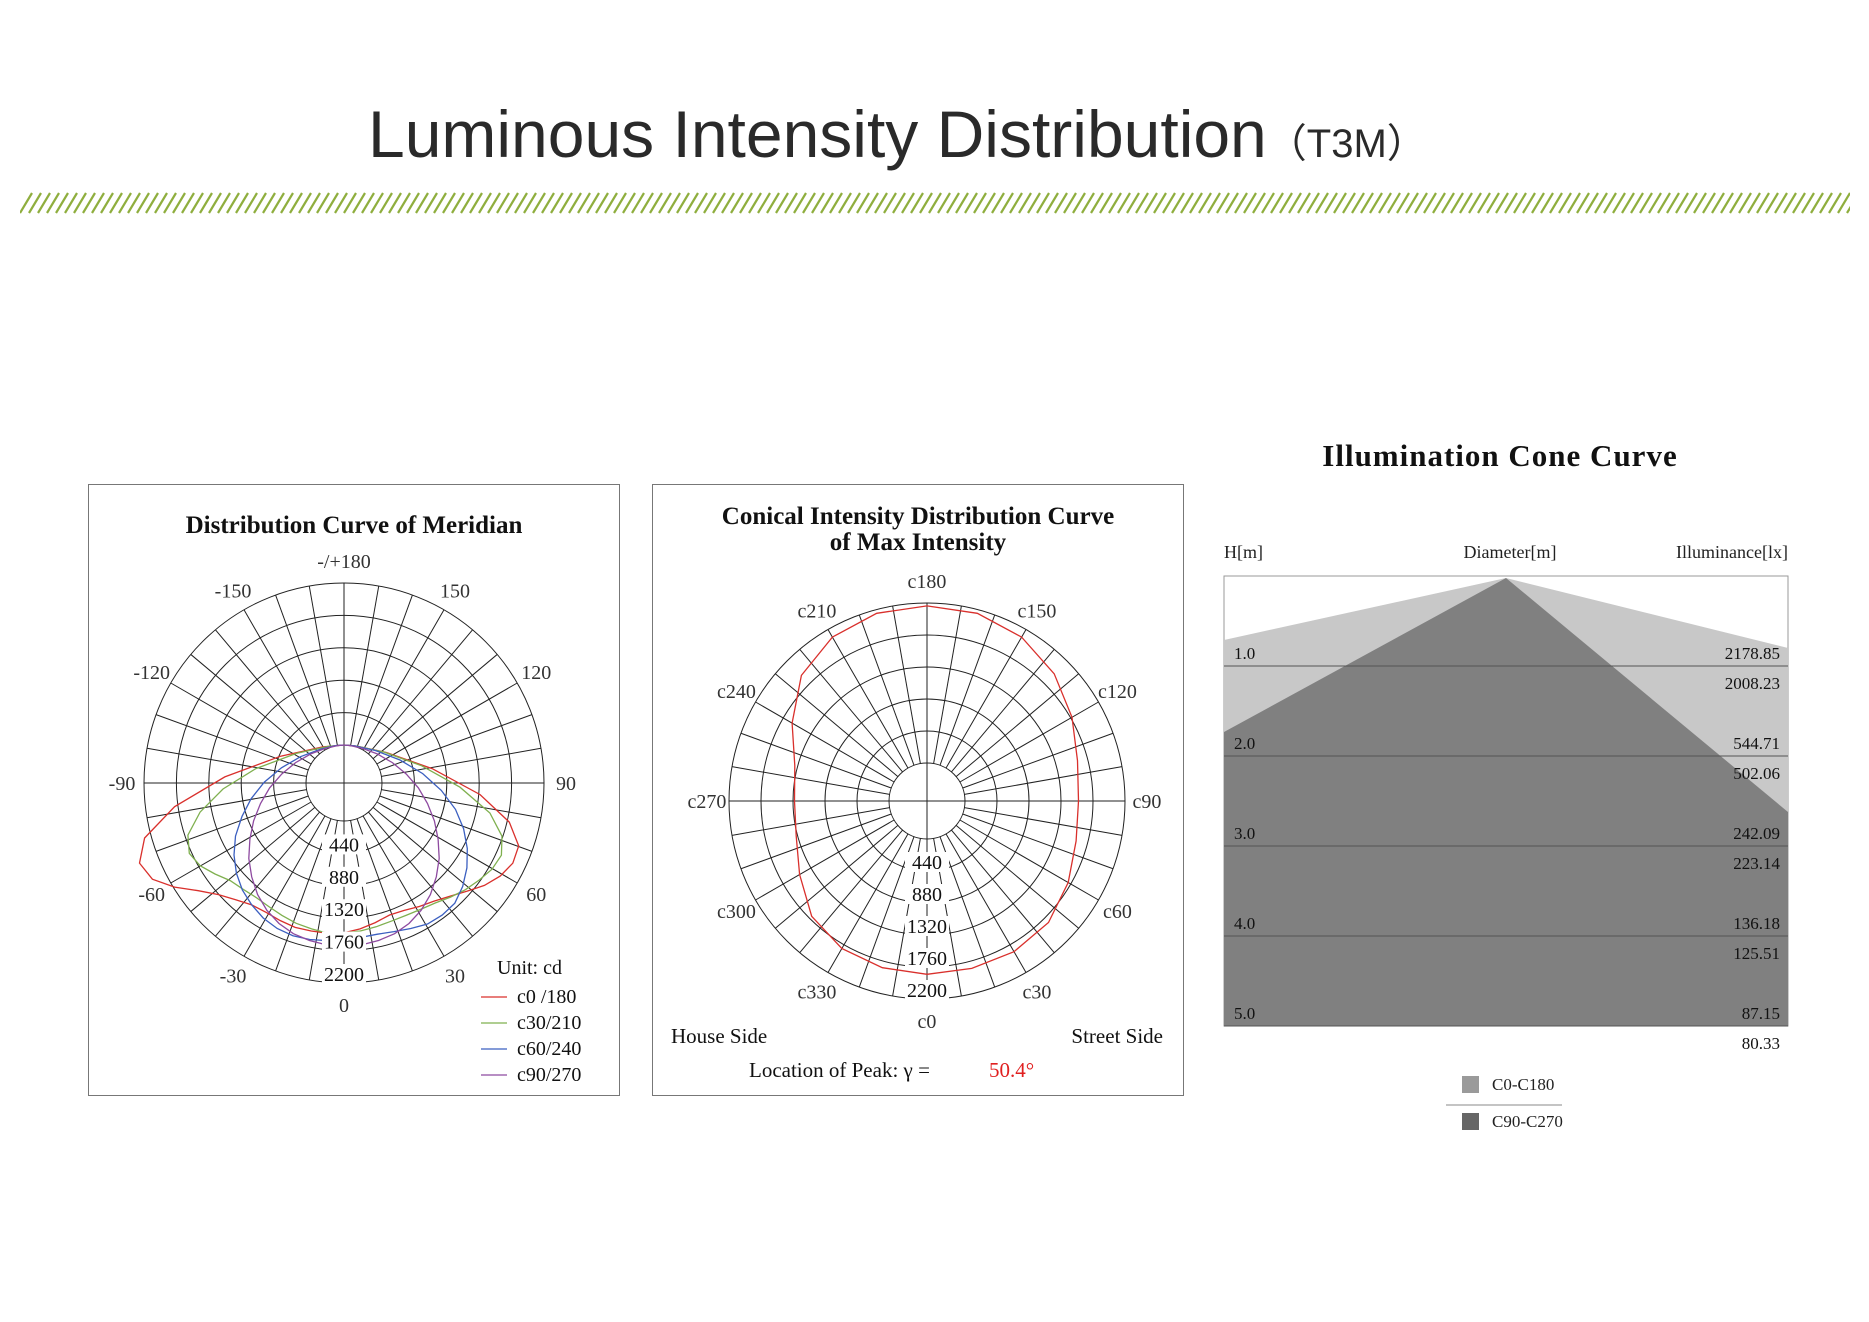  Describe the element at coordinates (549, 1049) in the screenshot. I see `legend-entry: c60/240` at that location.